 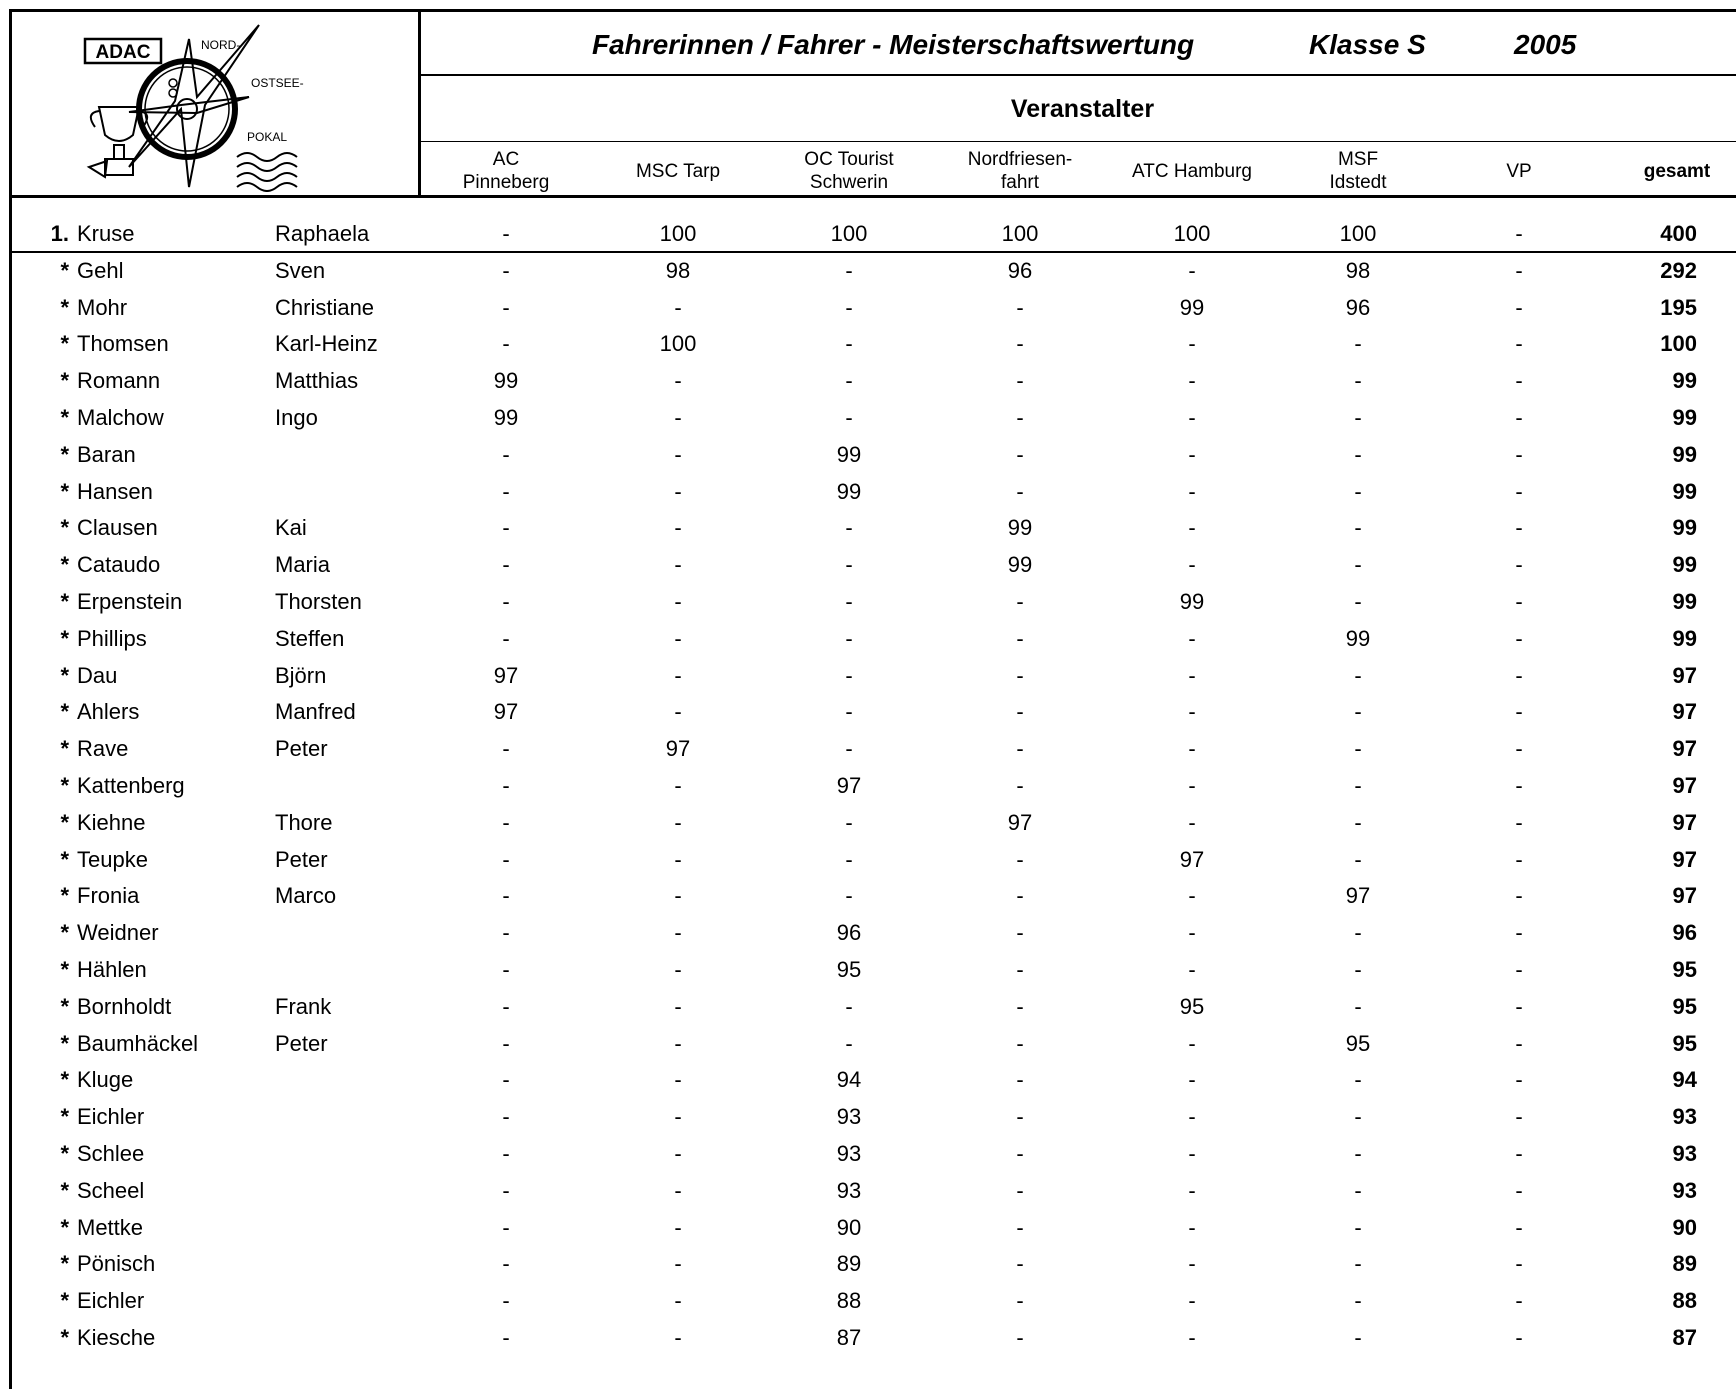 I want to click on first-name-cell: Marco, so click(x=306, y=896).